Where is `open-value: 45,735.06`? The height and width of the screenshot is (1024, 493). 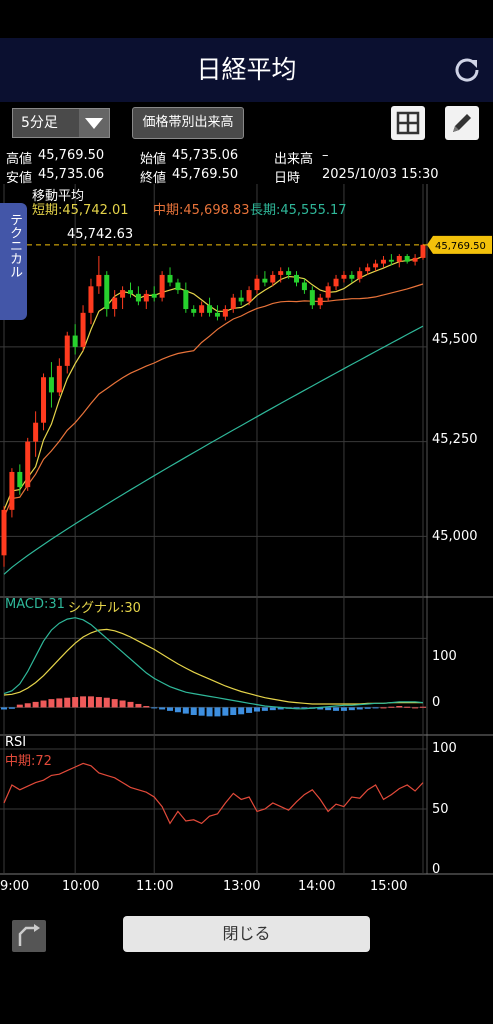
open-value: 45,735.06 is located at coordinates (205, 155).